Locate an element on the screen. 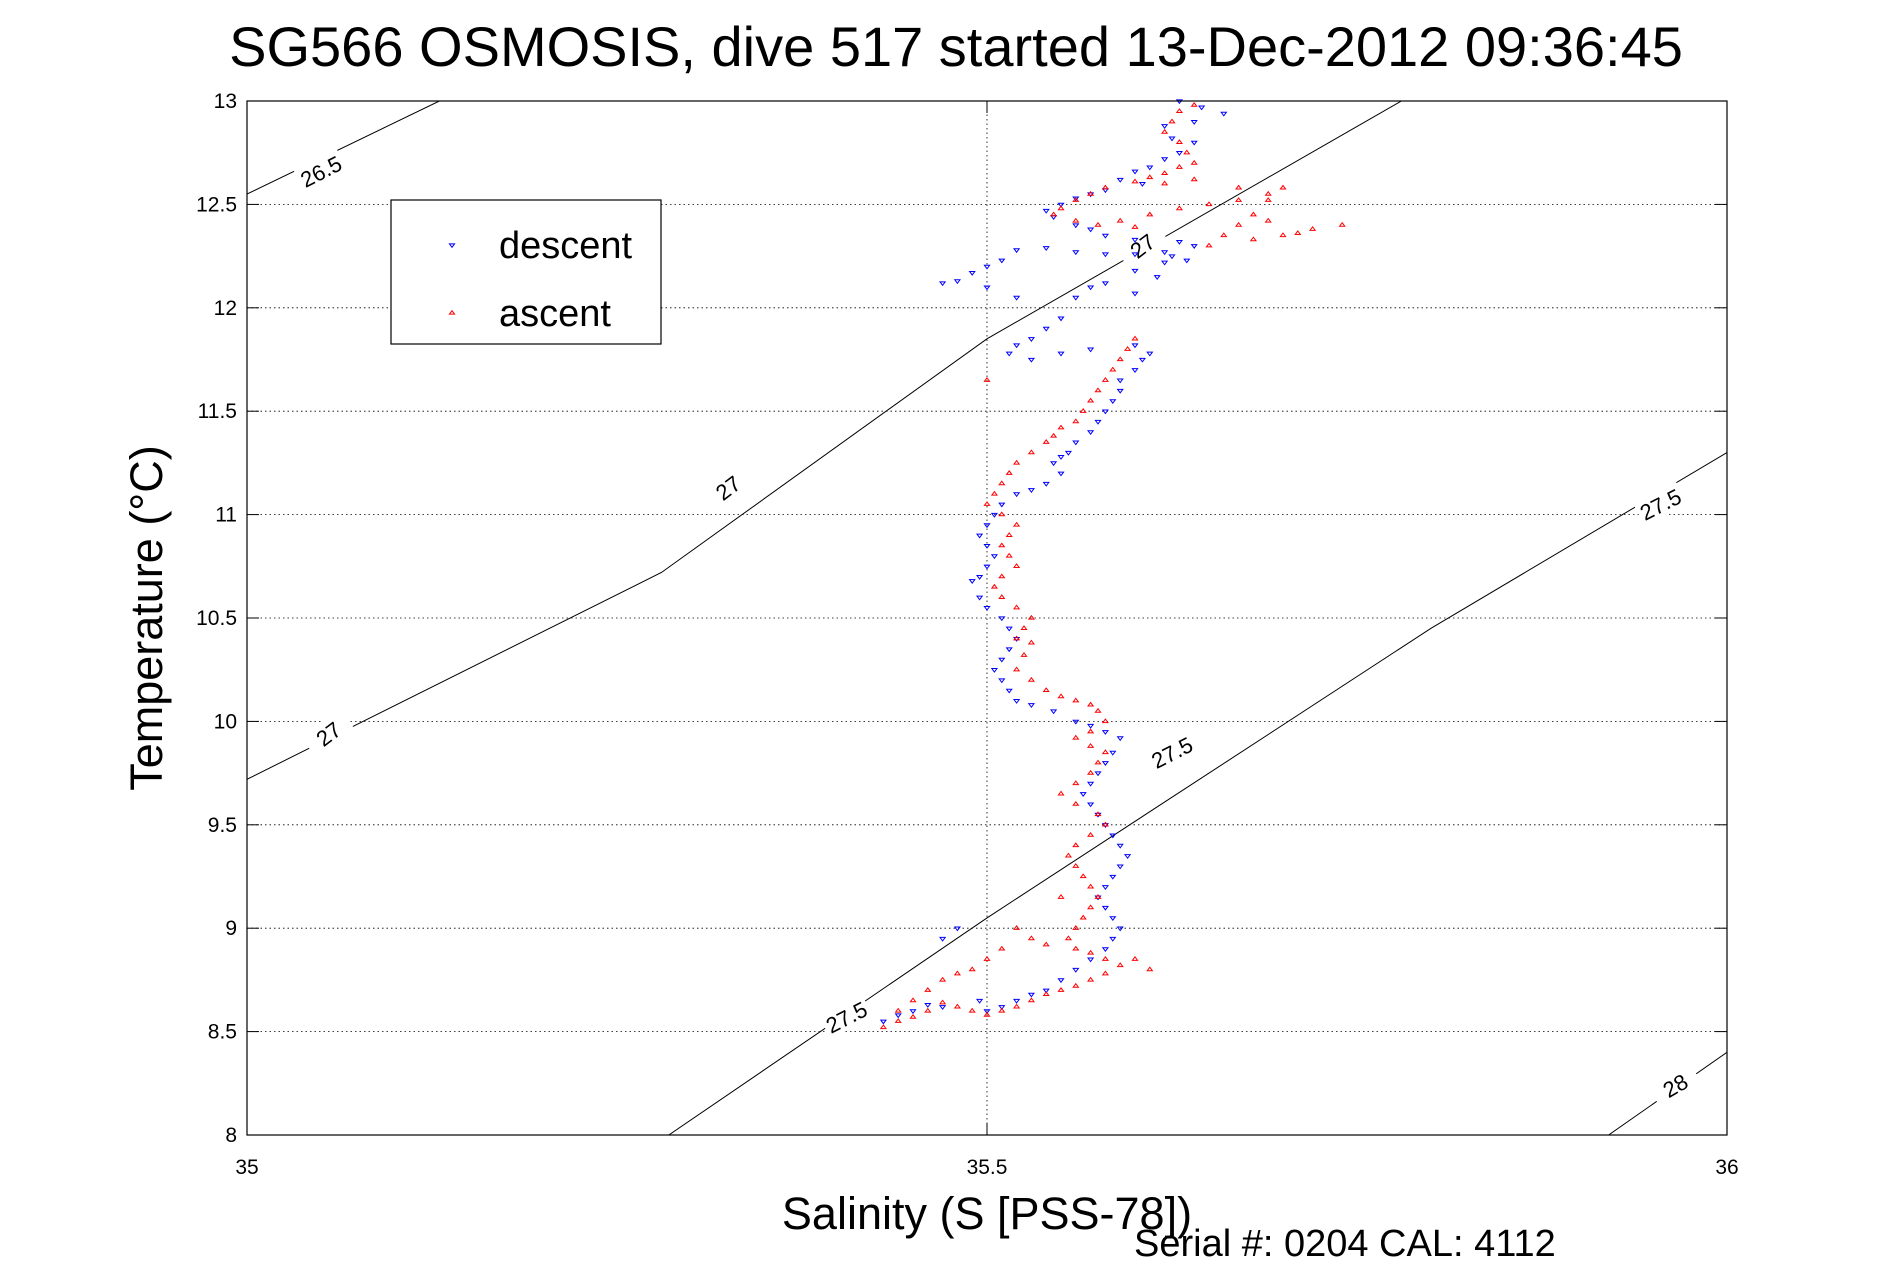  legend-marker-ascent is located at coordinates (452, 312).